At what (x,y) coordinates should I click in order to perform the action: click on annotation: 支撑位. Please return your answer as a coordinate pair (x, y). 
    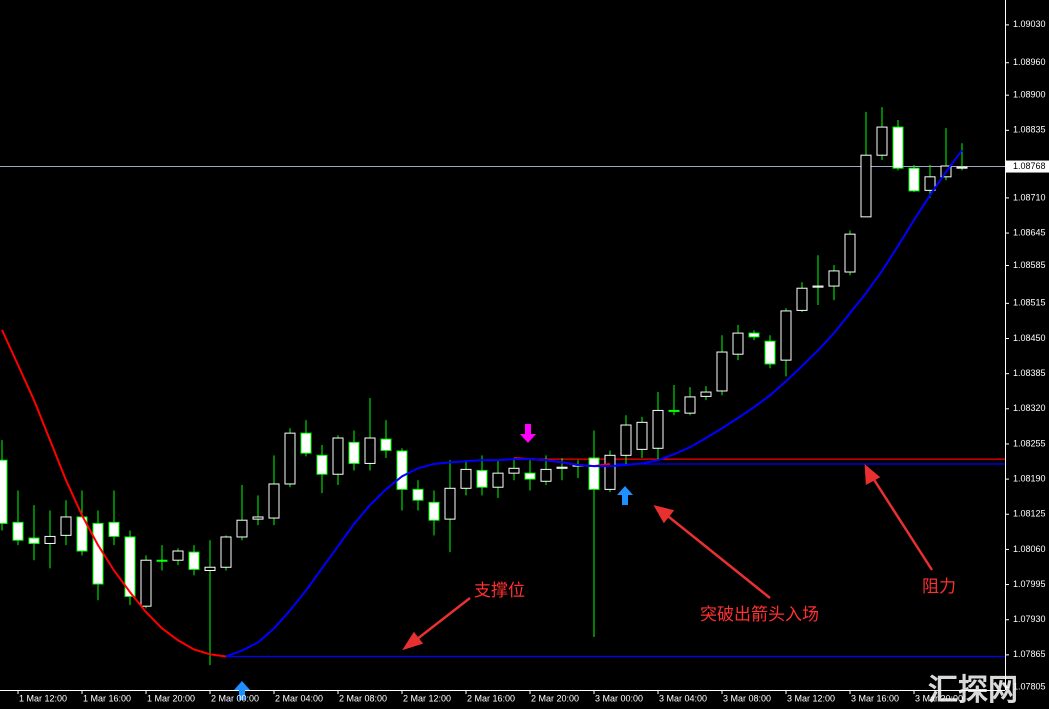
    Looking at the image, I should click on (499, 590).